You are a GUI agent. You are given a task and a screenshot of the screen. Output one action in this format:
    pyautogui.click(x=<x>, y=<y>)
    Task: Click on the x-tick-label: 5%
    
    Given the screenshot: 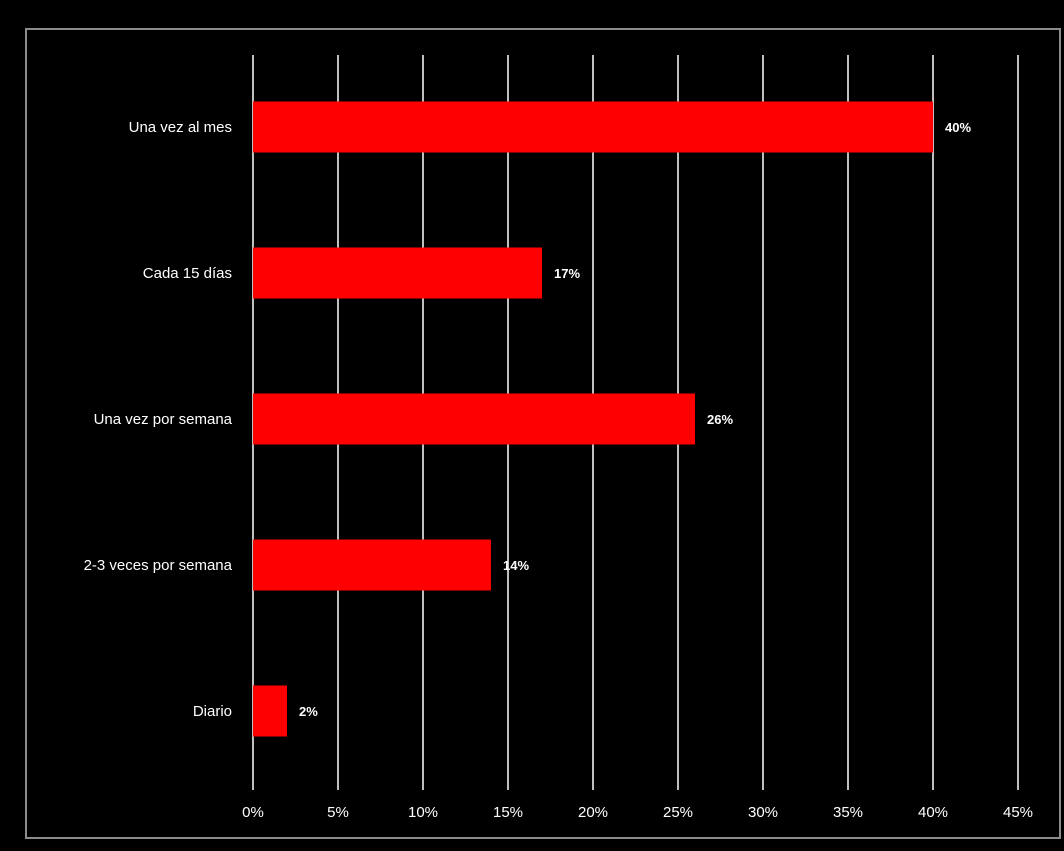 What is the action you would take?
    pyautogui.click(x=338, y=812)
    